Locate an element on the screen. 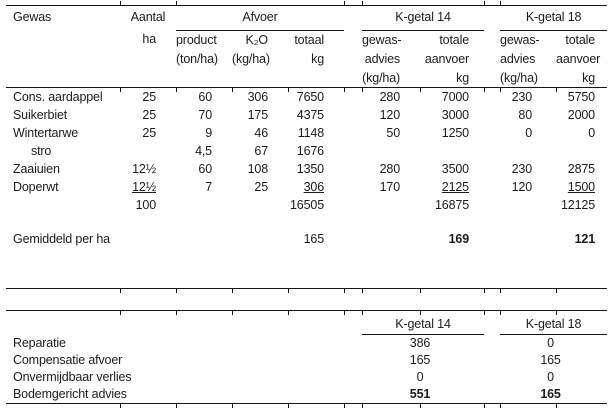 The width and height of the screenshot is (613, 412). cell-k2o: 67 is located at coordinates (261, 150).